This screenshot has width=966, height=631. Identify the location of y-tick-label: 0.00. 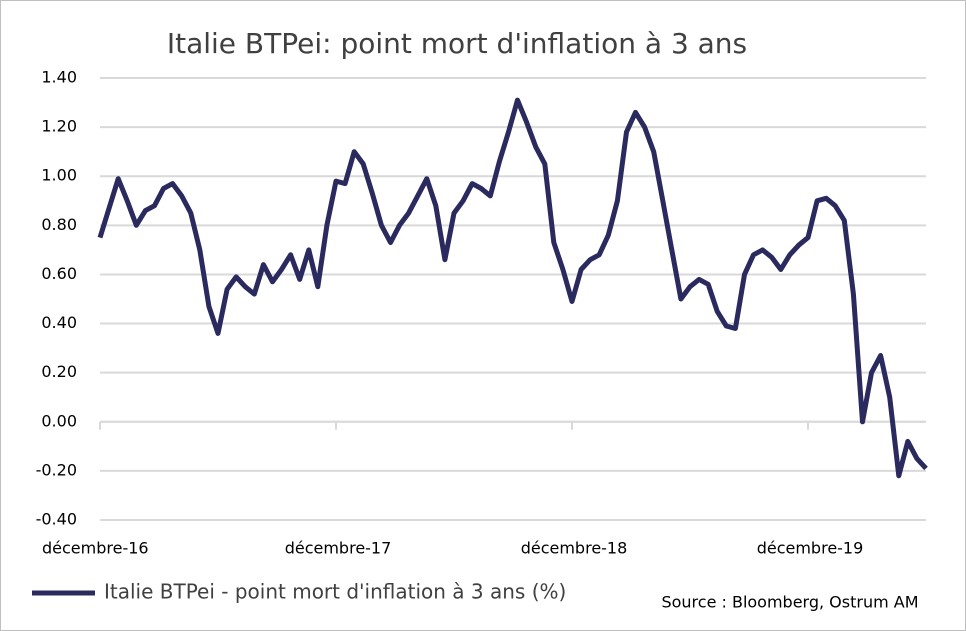
(59, 420).